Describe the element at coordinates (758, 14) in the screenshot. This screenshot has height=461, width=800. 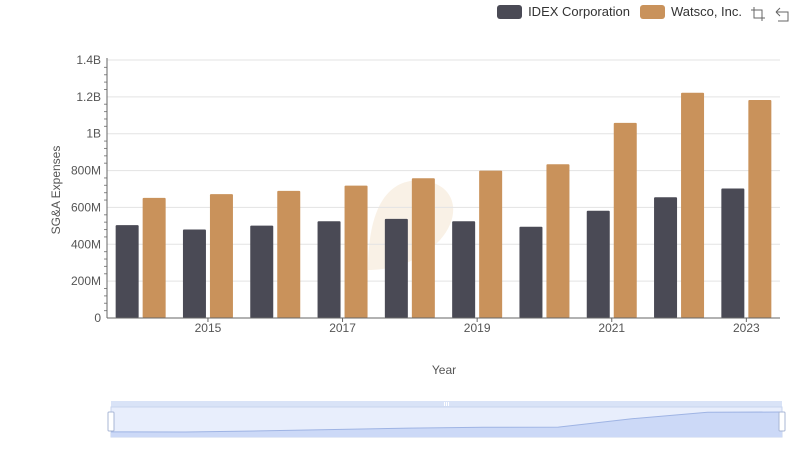
I see `zoom-icon` at that location.